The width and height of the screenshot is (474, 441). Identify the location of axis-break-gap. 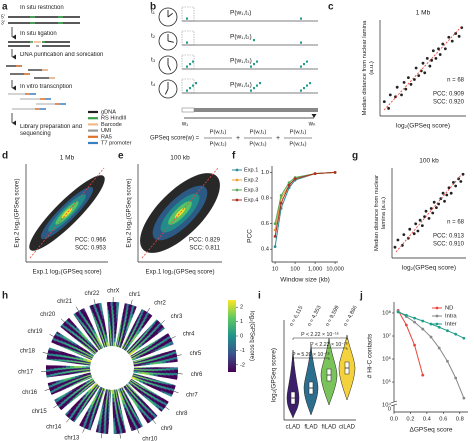
(394, 403).